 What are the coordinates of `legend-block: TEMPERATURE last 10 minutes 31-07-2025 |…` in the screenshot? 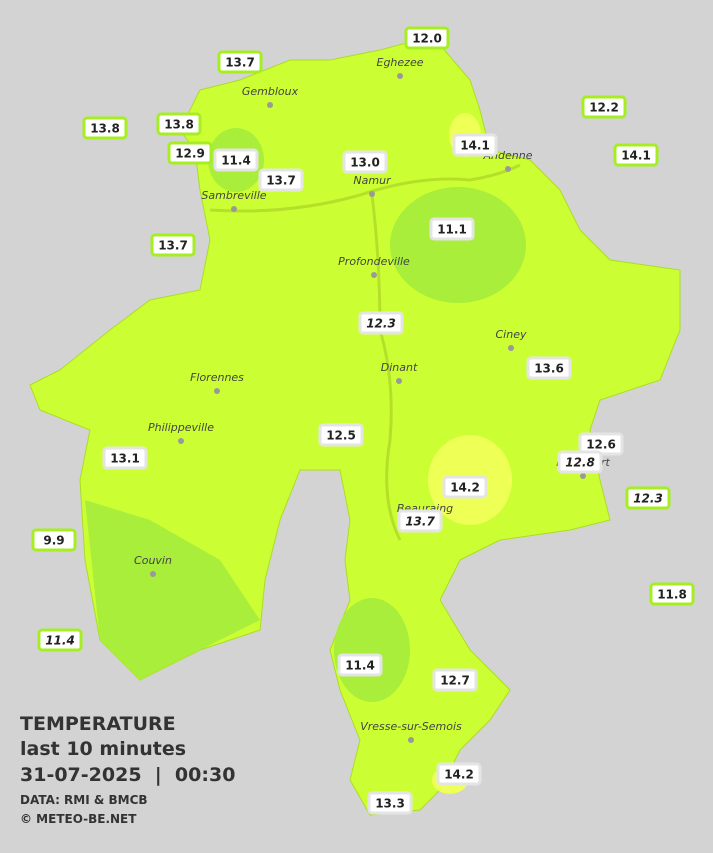 It's located at (127, 769).